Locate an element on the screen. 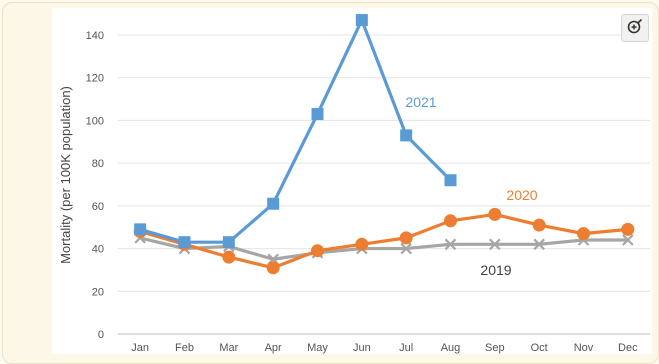 This screenshot has width=659, height=364. series-label-2019: 2019 is located at coordinates (495, 270).